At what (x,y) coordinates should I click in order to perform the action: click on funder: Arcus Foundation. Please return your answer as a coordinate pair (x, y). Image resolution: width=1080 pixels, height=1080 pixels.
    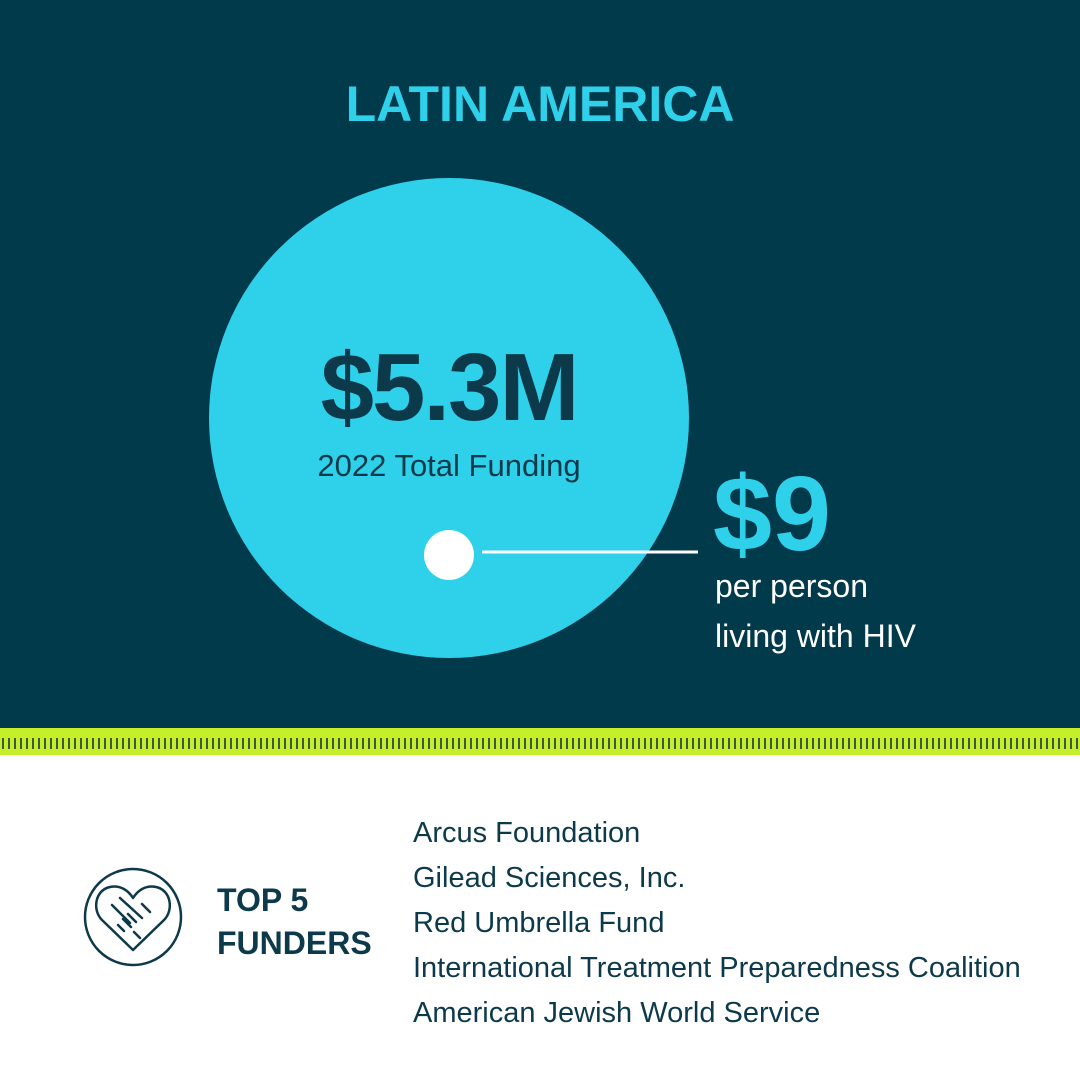
    Looking at the image, I should click on (526, 833).